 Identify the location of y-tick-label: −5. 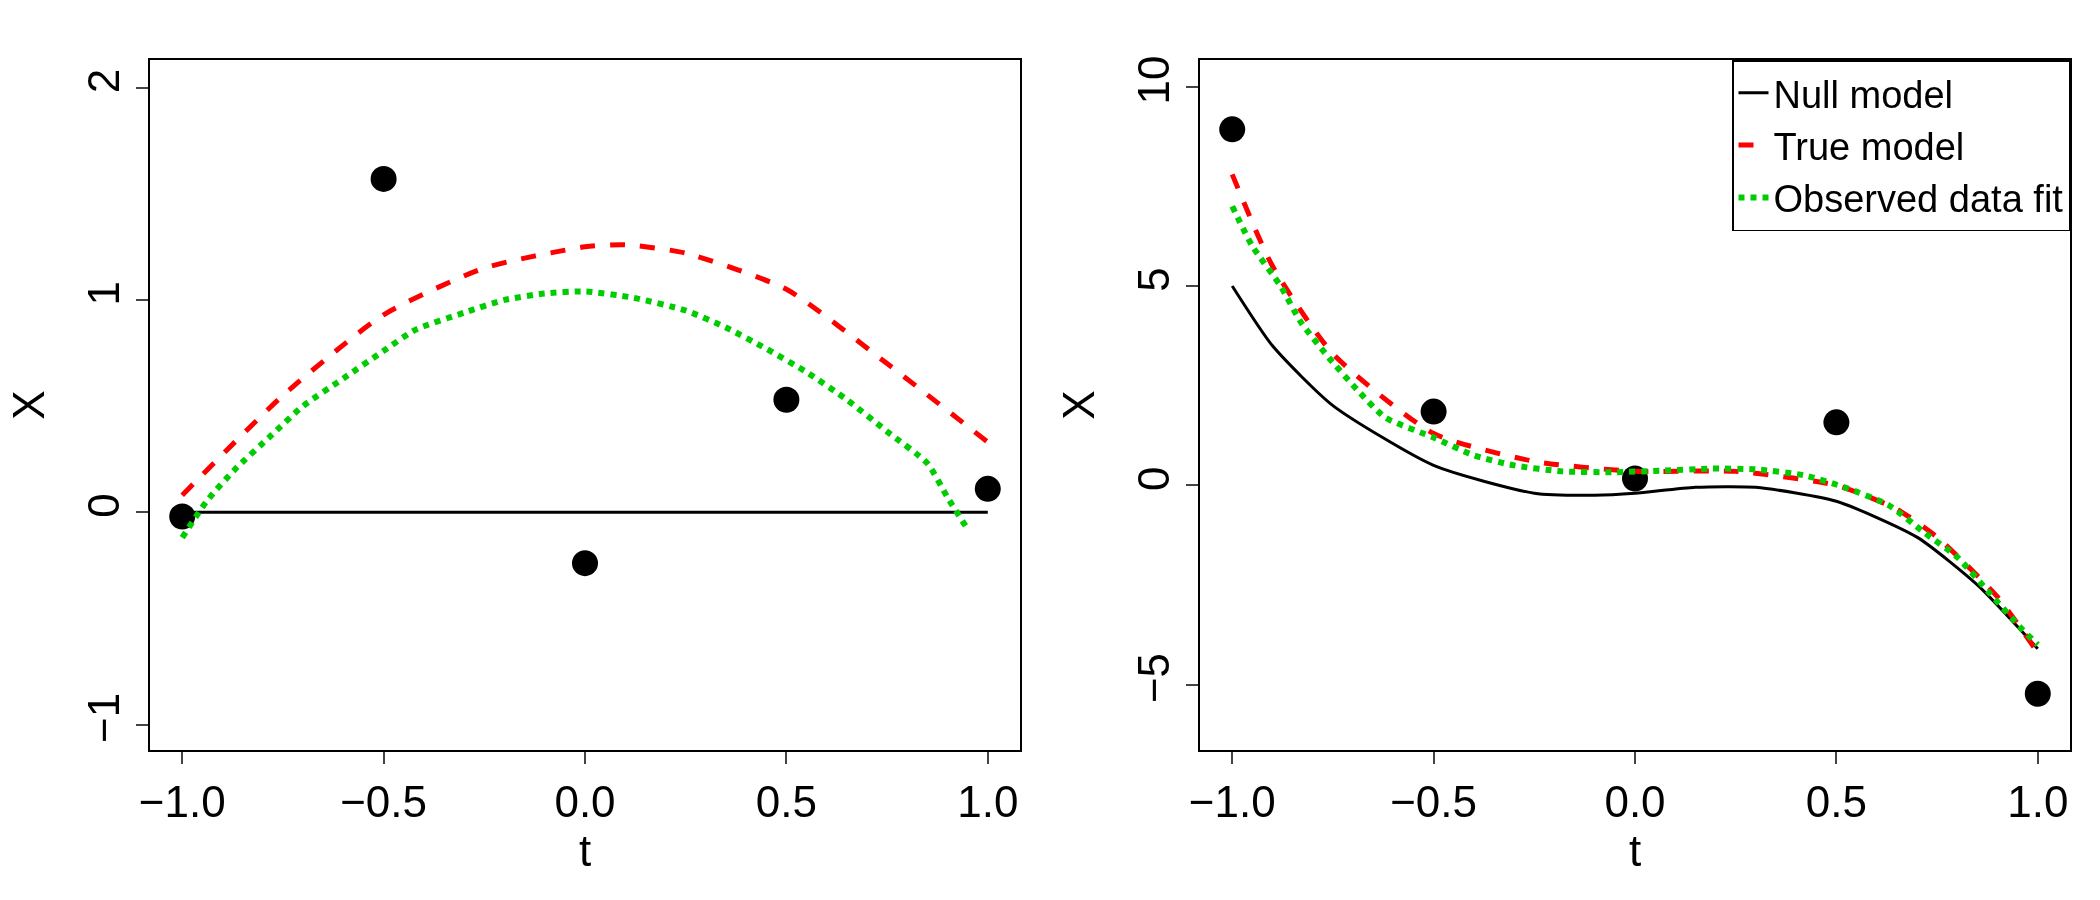
(1153, 678).